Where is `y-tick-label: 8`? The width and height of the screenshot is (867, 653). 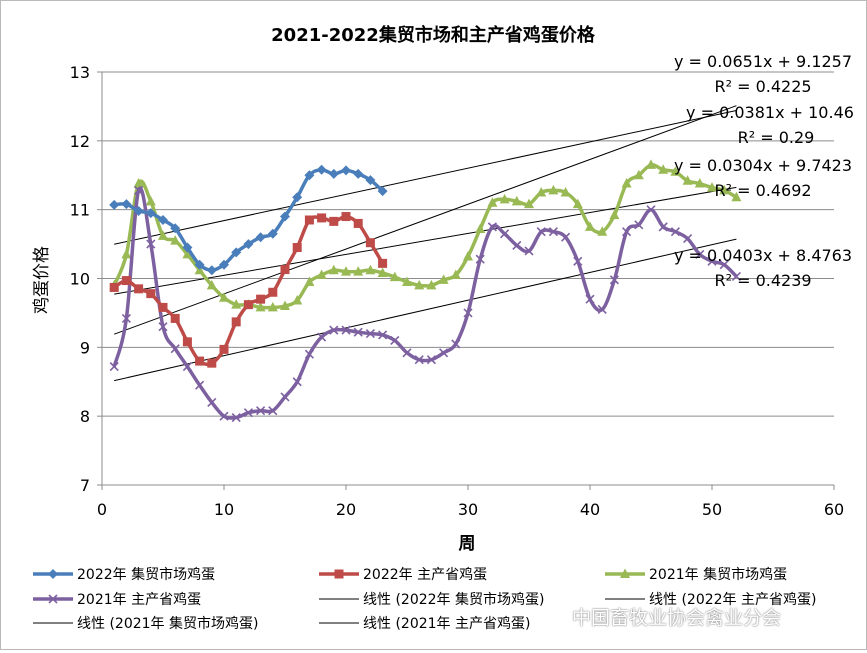 y-tick-label: 8 is located at coordinates (85, 416).